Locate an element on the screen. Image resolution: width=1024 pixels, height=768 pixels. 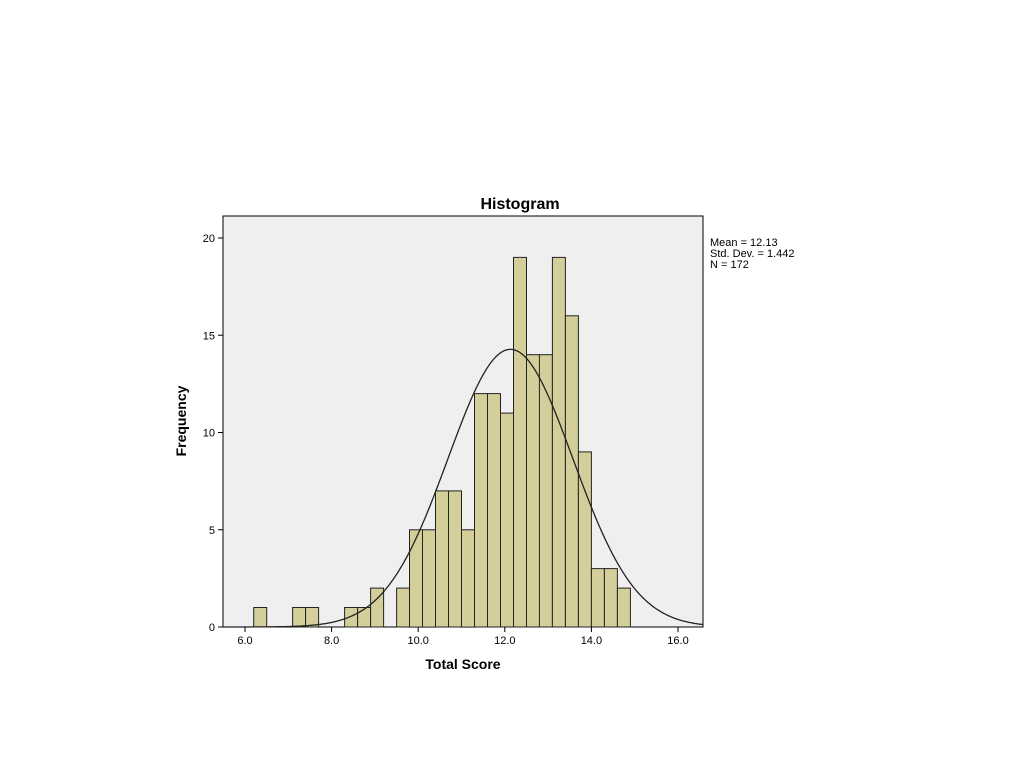
x-tick-label: 16.0 is located at coordinates (677, 641).